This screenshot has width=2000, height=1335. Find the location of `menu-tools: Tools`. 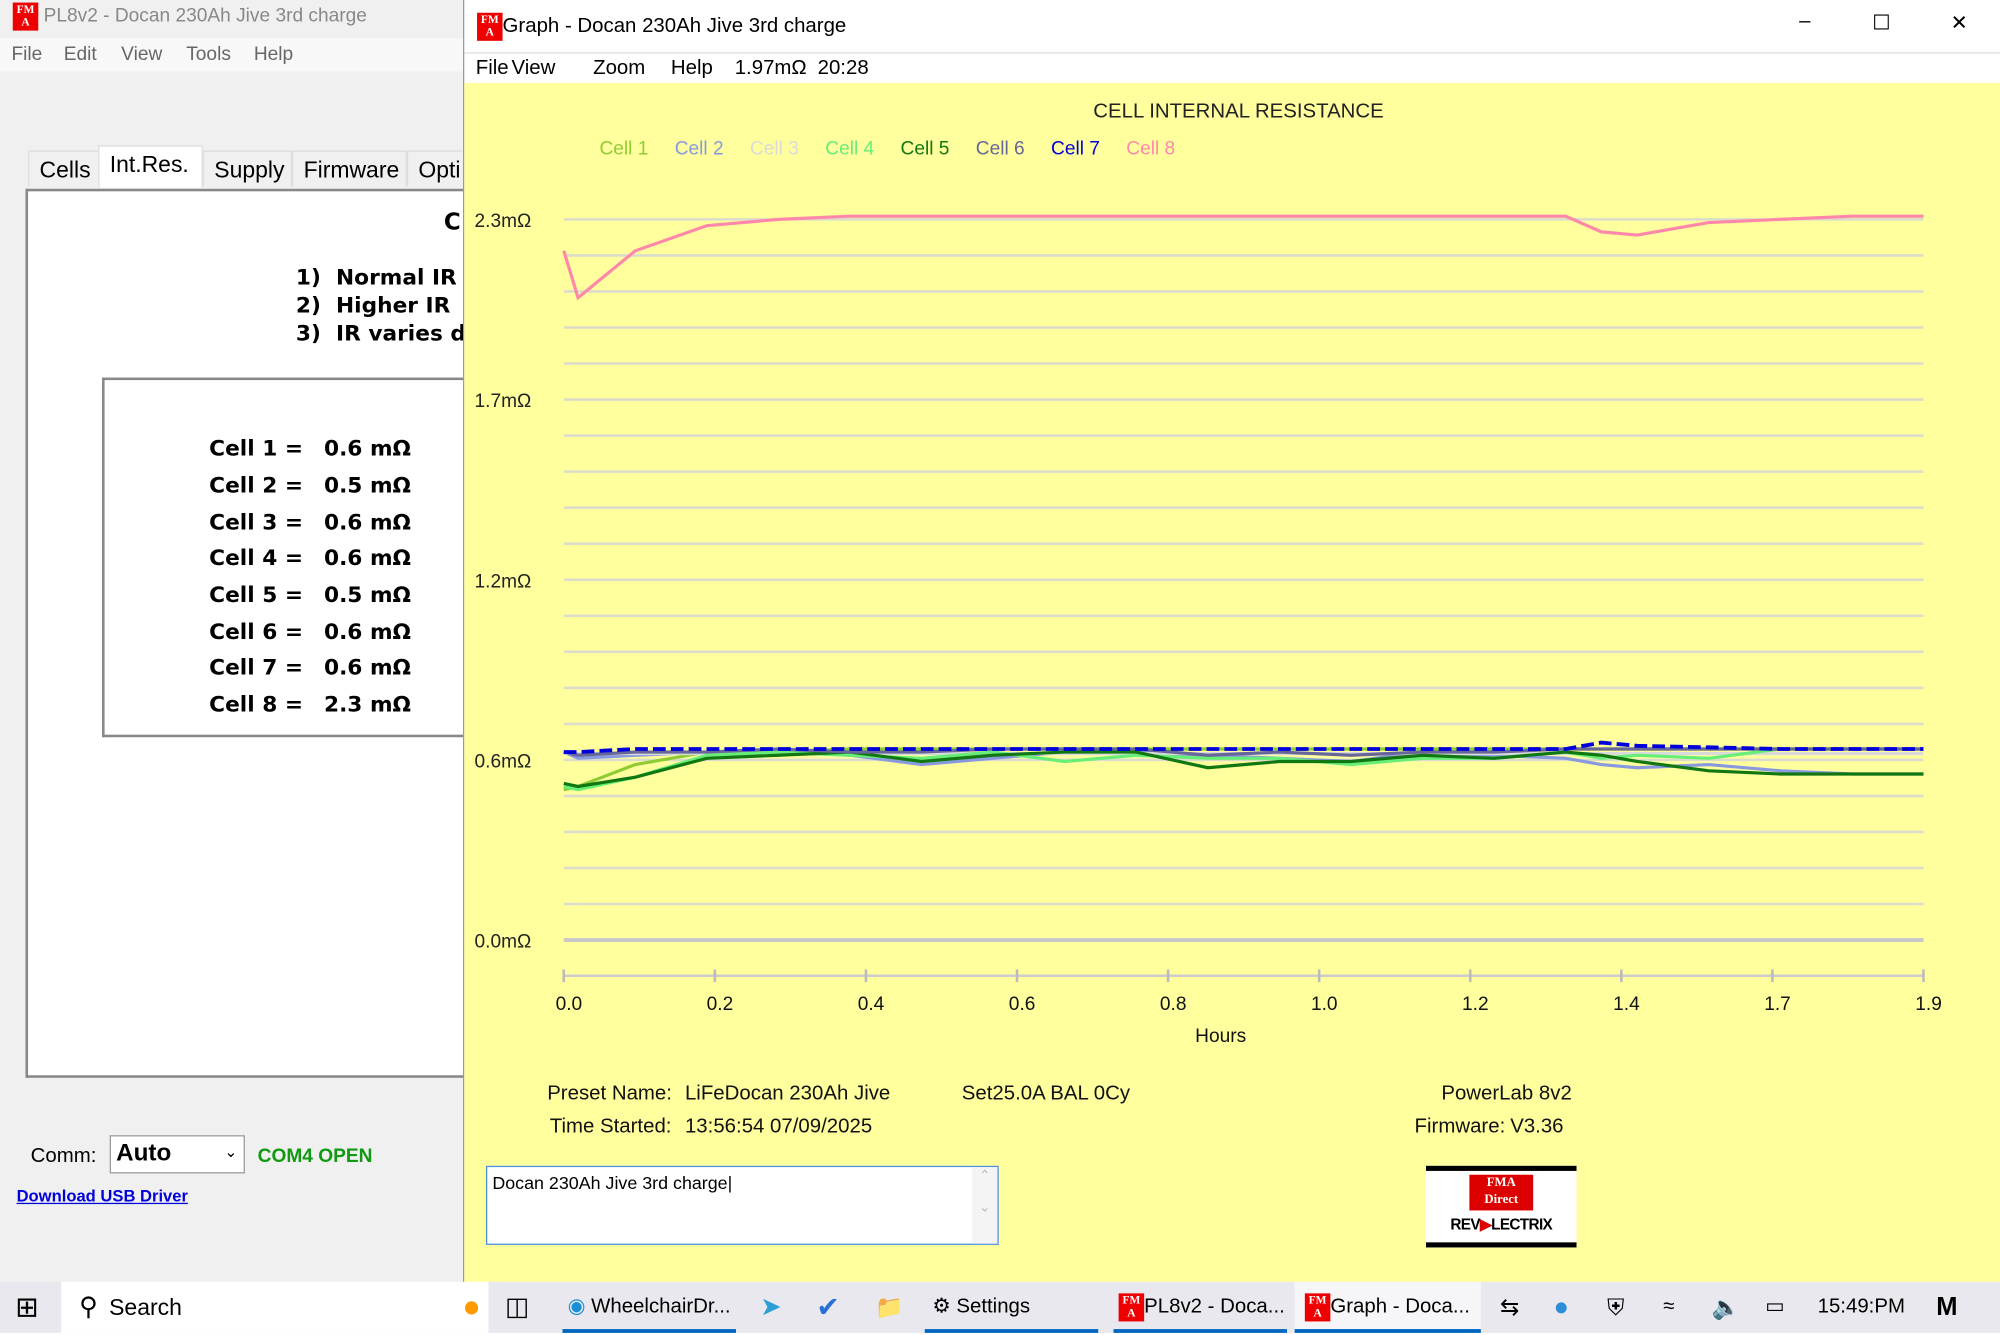

menu-tools: Tools is located at coordinates (208, 54).